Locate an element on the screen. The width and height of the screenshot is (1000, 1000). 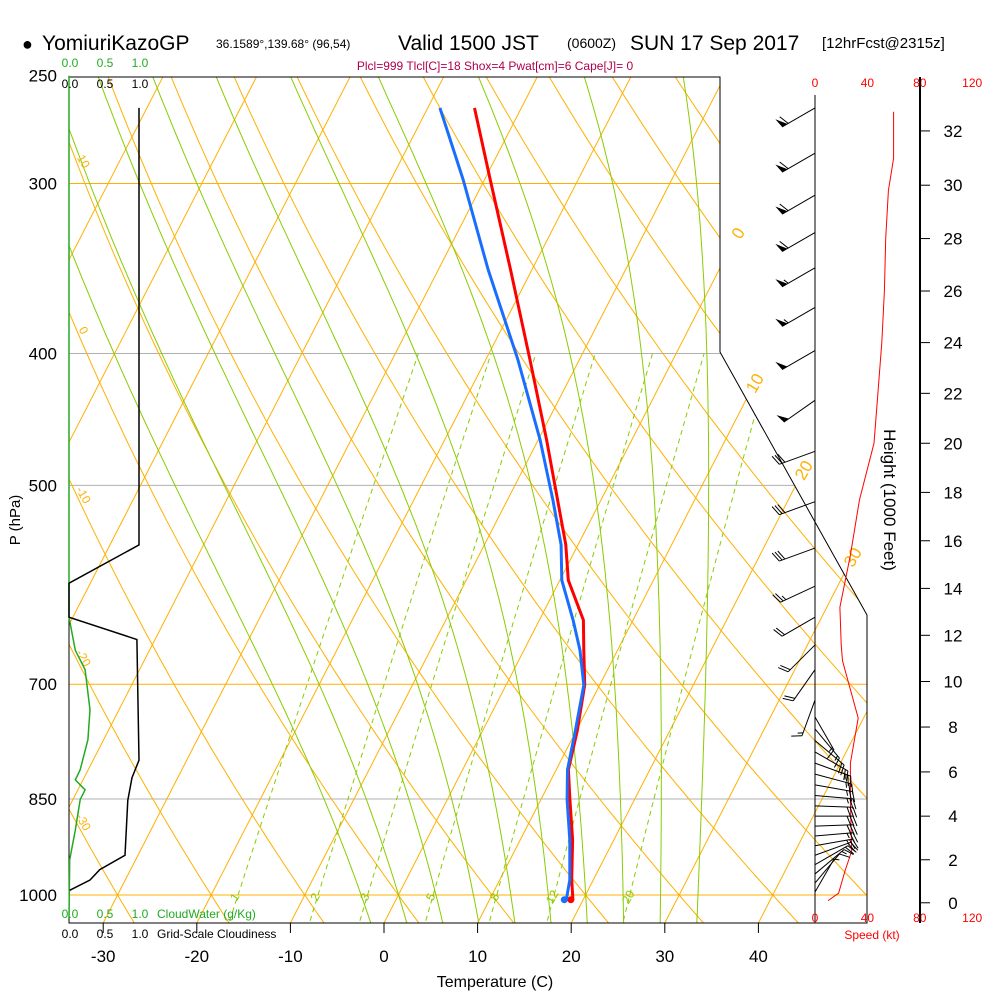
height-tick-label: 28 is located at coordinates (953, 239).